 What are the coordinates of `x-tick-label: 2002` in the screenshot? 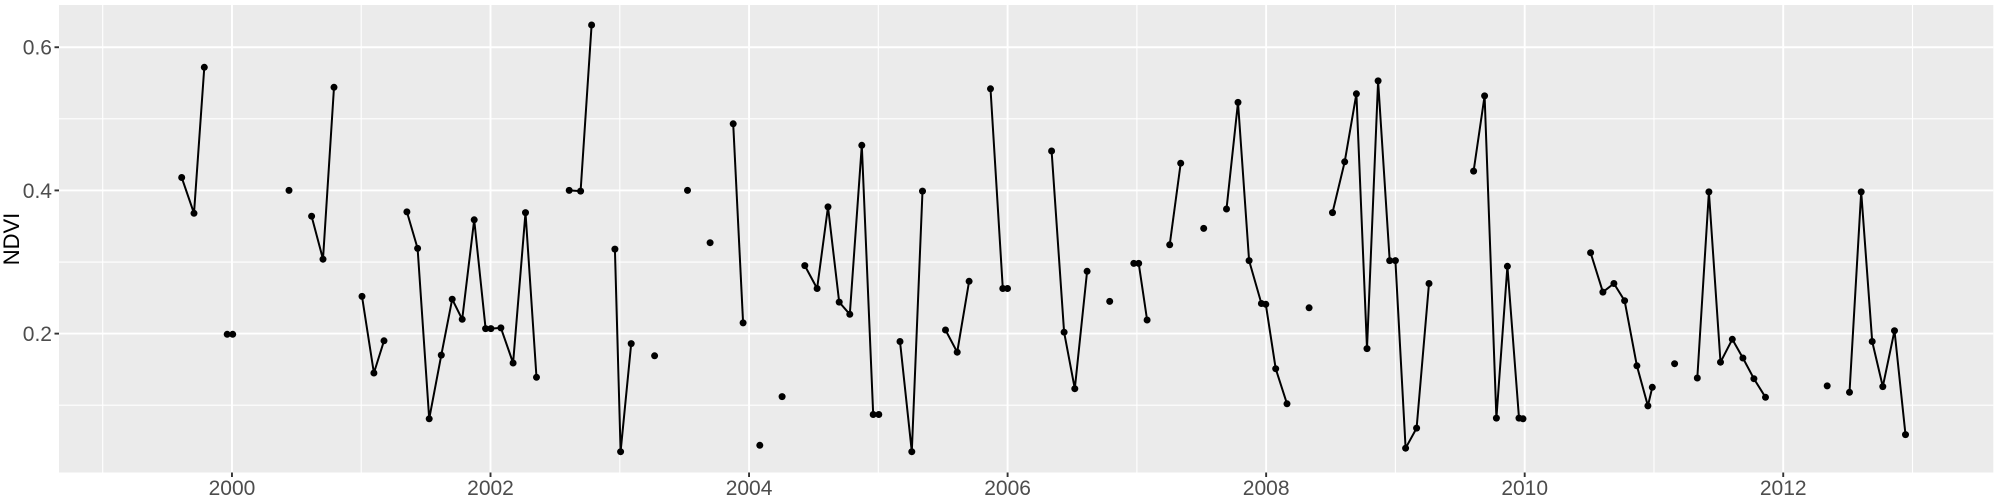 It's located at (490, 488).